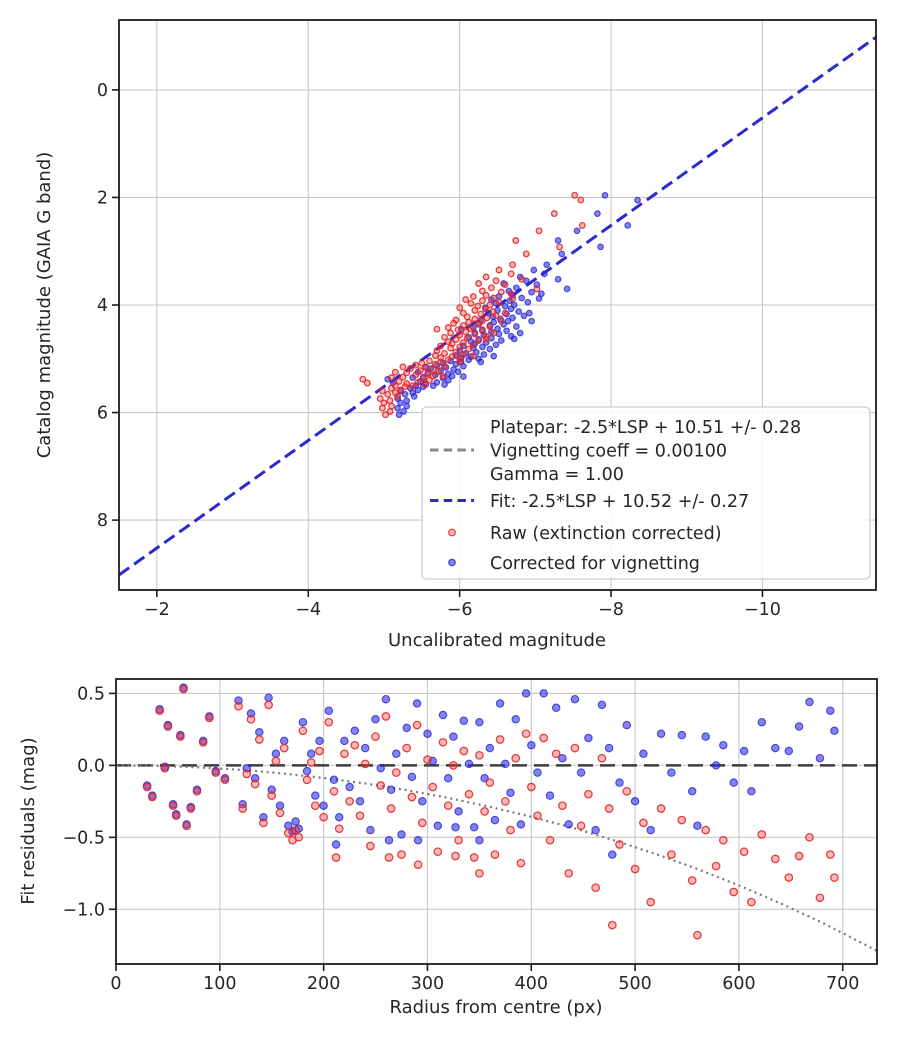 The width and height of the screenshot is (900, 1050). I want to click on x-tick-label: 600, so click(738, 984).